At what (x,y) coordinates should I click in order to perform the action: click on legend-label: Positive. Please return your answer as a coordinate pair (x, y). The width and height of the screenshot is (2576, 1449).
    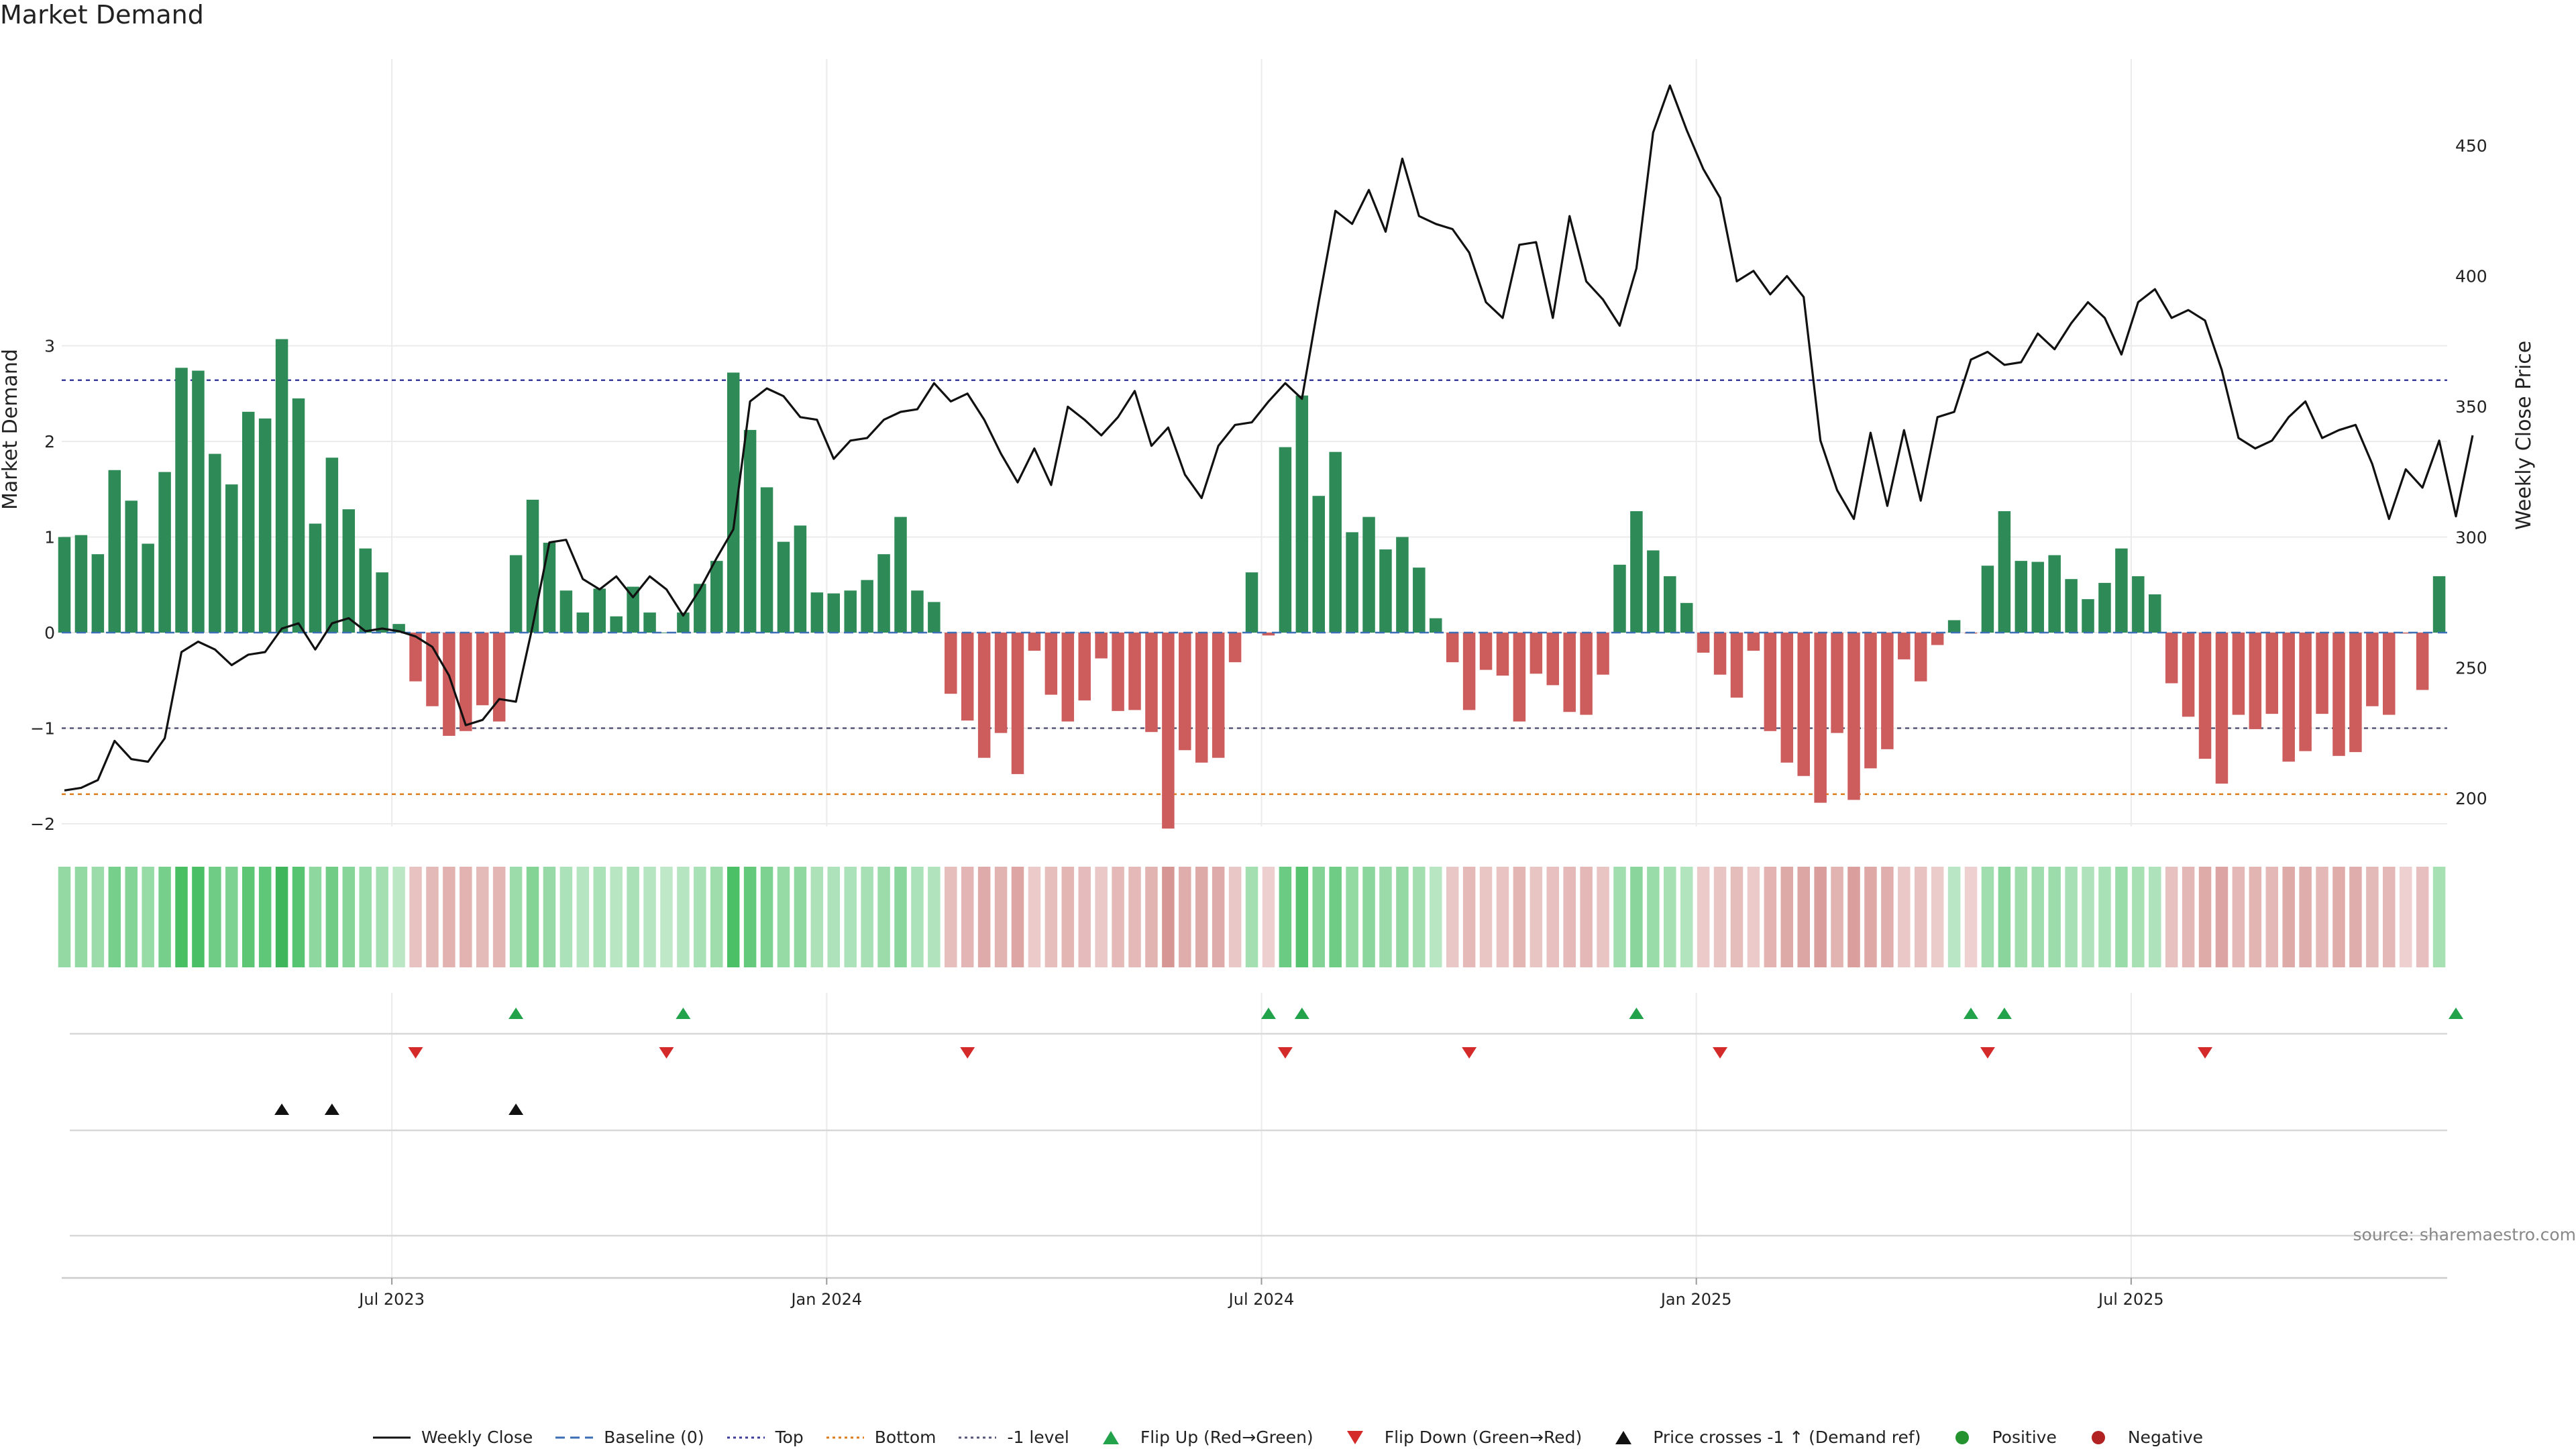
    Looking at the image, I should click on (2024, 1437).